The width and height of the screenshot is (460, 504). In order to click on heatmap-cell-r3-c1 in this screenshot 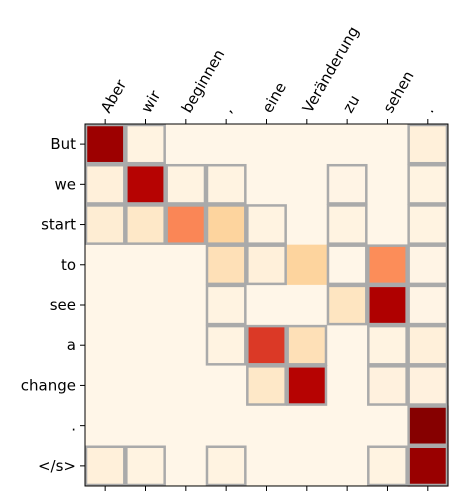, I will do `click(146, 265)`.